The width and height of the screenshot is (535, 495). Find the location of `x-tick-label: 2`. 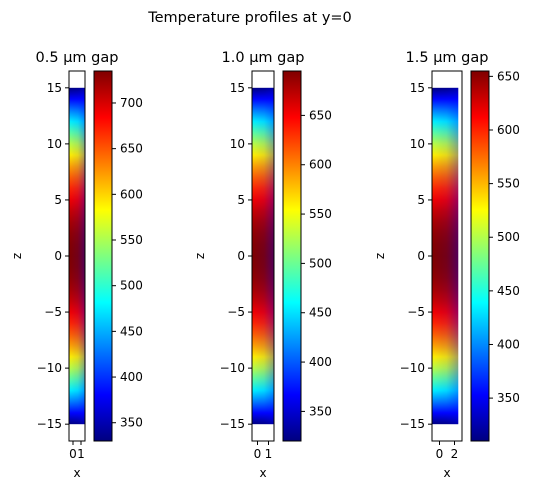

x-tick-label: 2 is located at coordinates (455, 454).